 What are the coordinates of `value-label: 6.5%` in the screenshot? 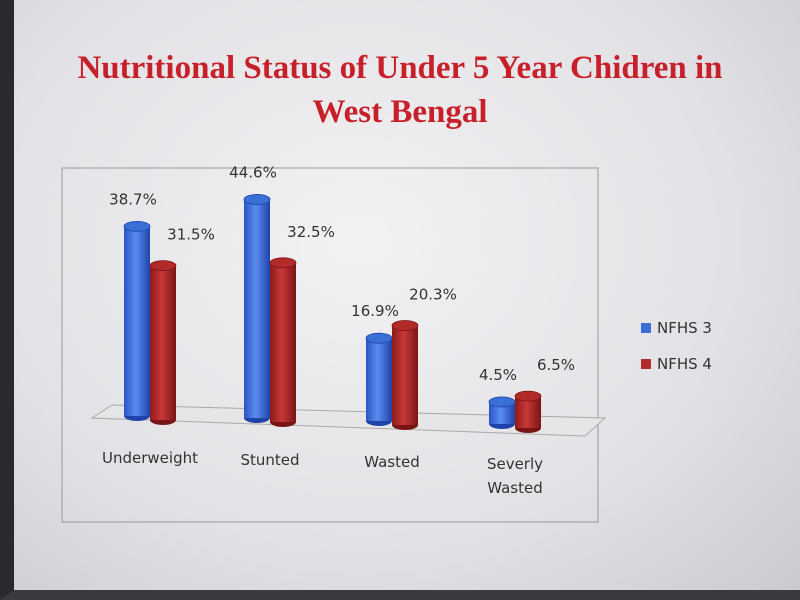 It's located at (556, 365).